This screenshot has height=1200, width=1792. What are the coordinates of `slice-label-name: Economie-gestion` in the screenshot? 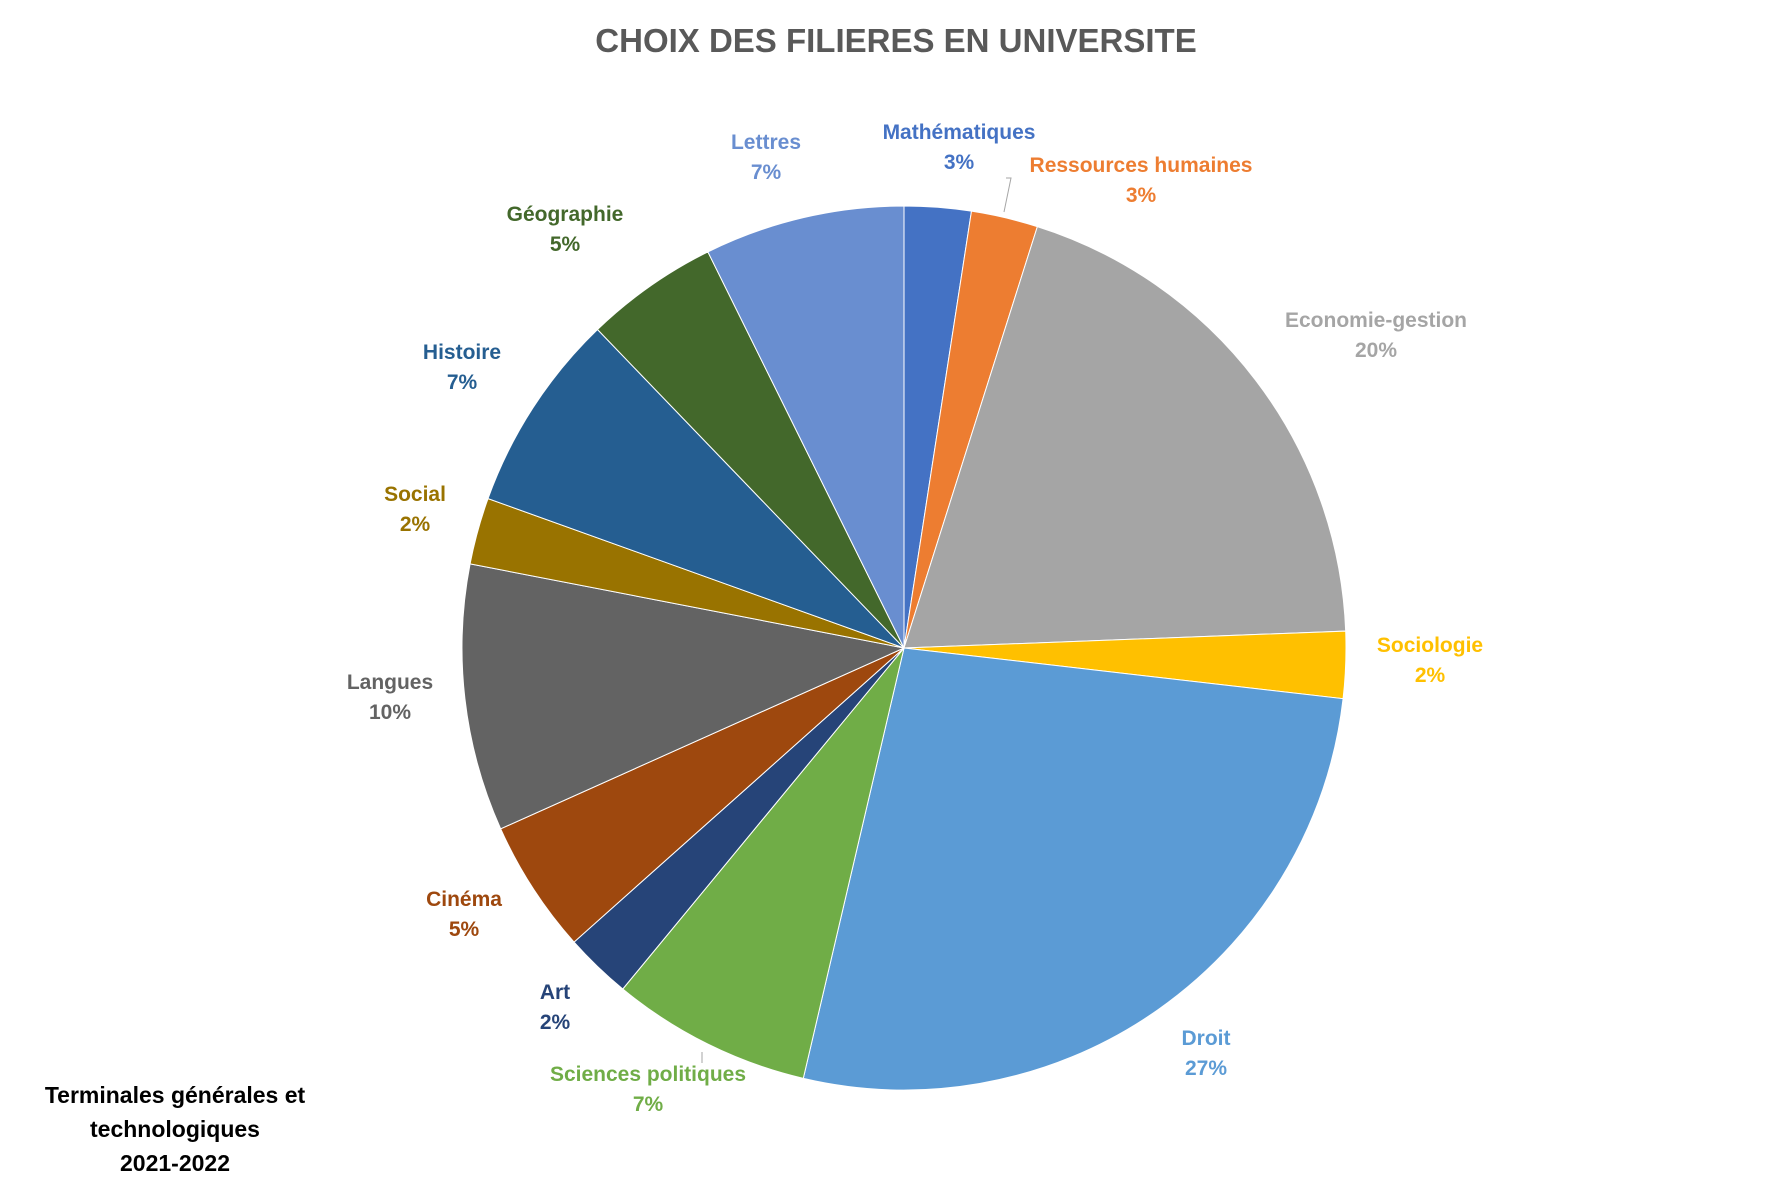 It's located at (1376, 320).